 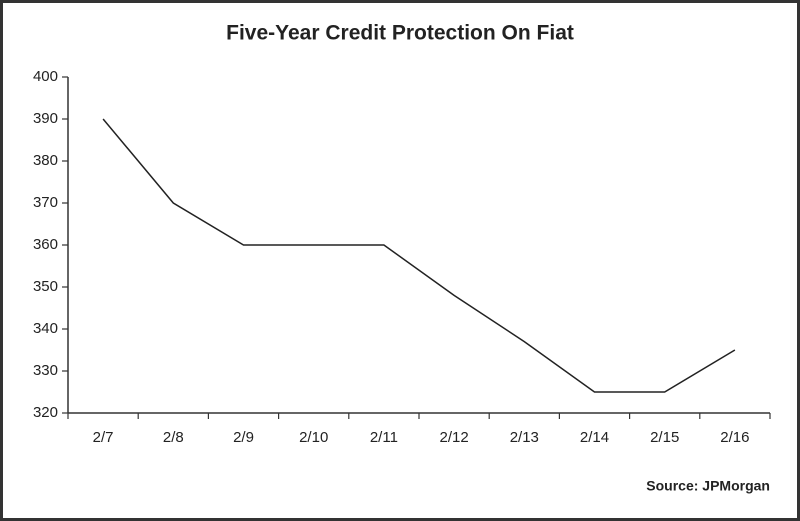 I want to click on x-tick-label: 2/8, so click(x=173, y=437).